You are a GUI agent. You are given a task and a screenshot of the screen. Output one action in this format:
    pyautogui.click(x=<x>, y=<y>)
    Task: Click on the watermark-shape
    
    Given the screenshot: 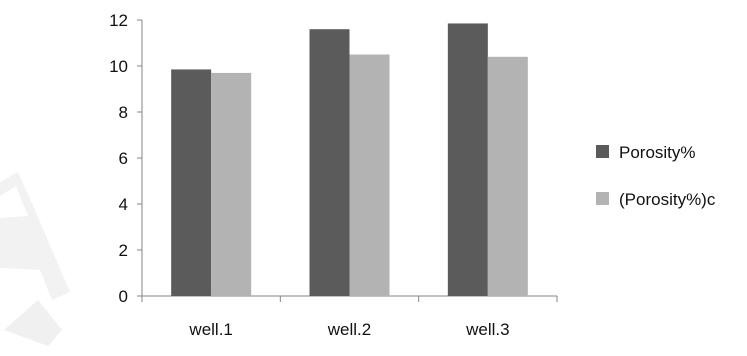 What is the action you would take?
    pyautogui.click(x=35, y=236)
    